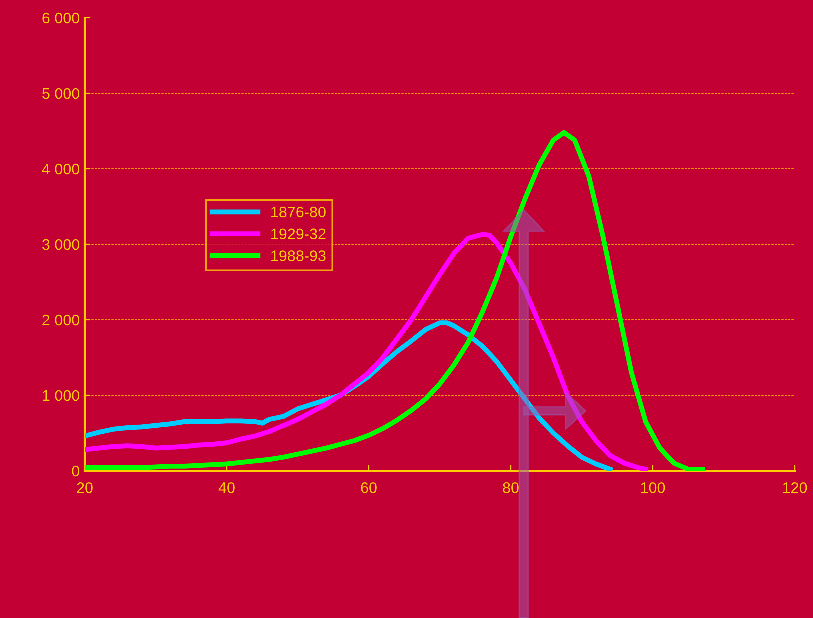  I want to click on y-tick-label: 5 000, so click(61, 94).